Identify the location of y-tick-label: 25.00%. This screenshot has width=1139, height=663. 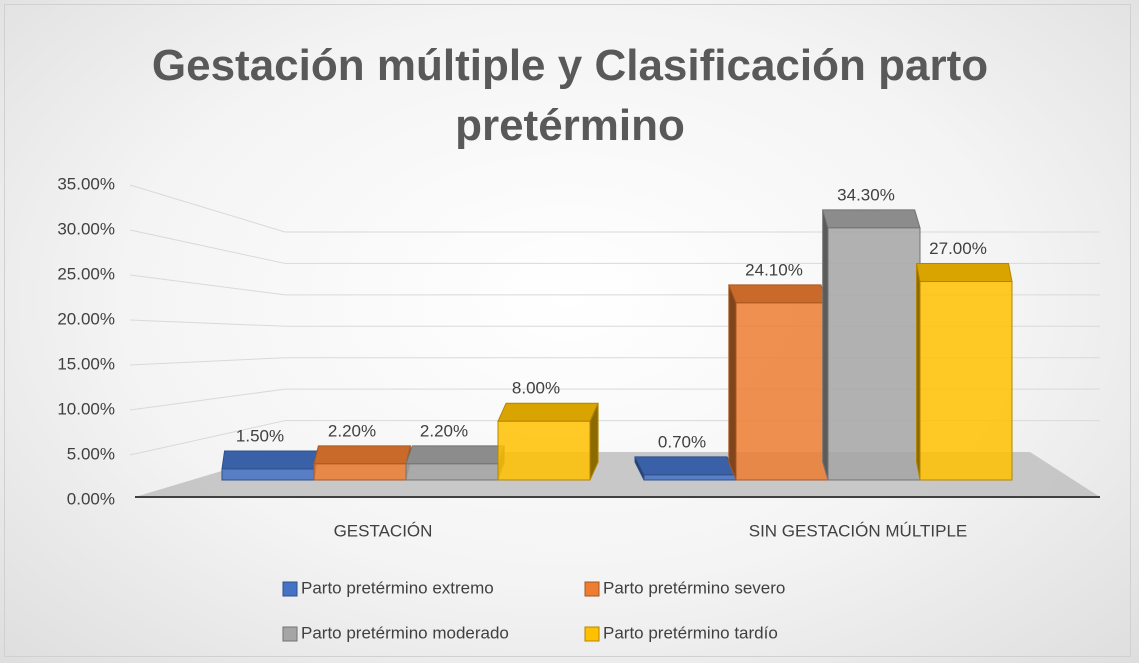
(86, 273).